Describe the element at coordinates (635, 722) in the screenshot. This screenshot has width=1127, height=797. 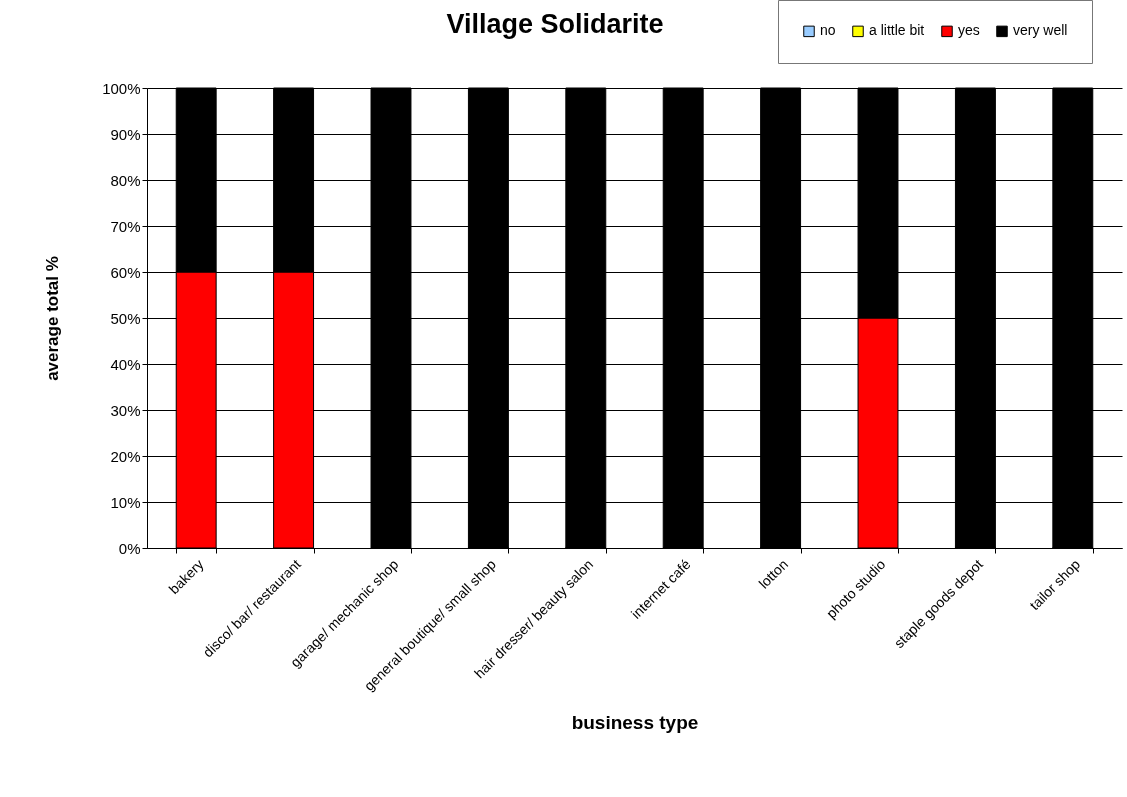
I see `x-axis-title: business type` at that location.